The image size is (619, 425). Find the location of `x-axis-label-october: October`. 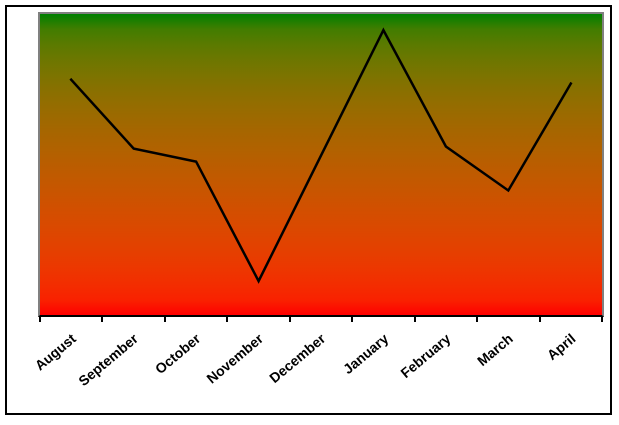

x-axis-label-october: October is located at coordinates (178, 354).